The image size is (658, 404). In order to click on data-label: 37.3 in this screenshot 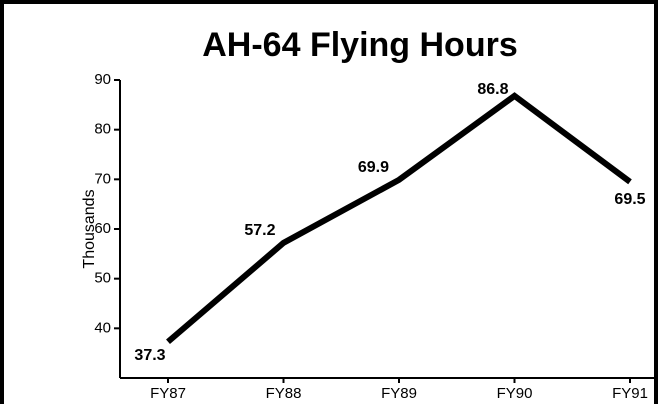, I will do `click(149, 355)`.